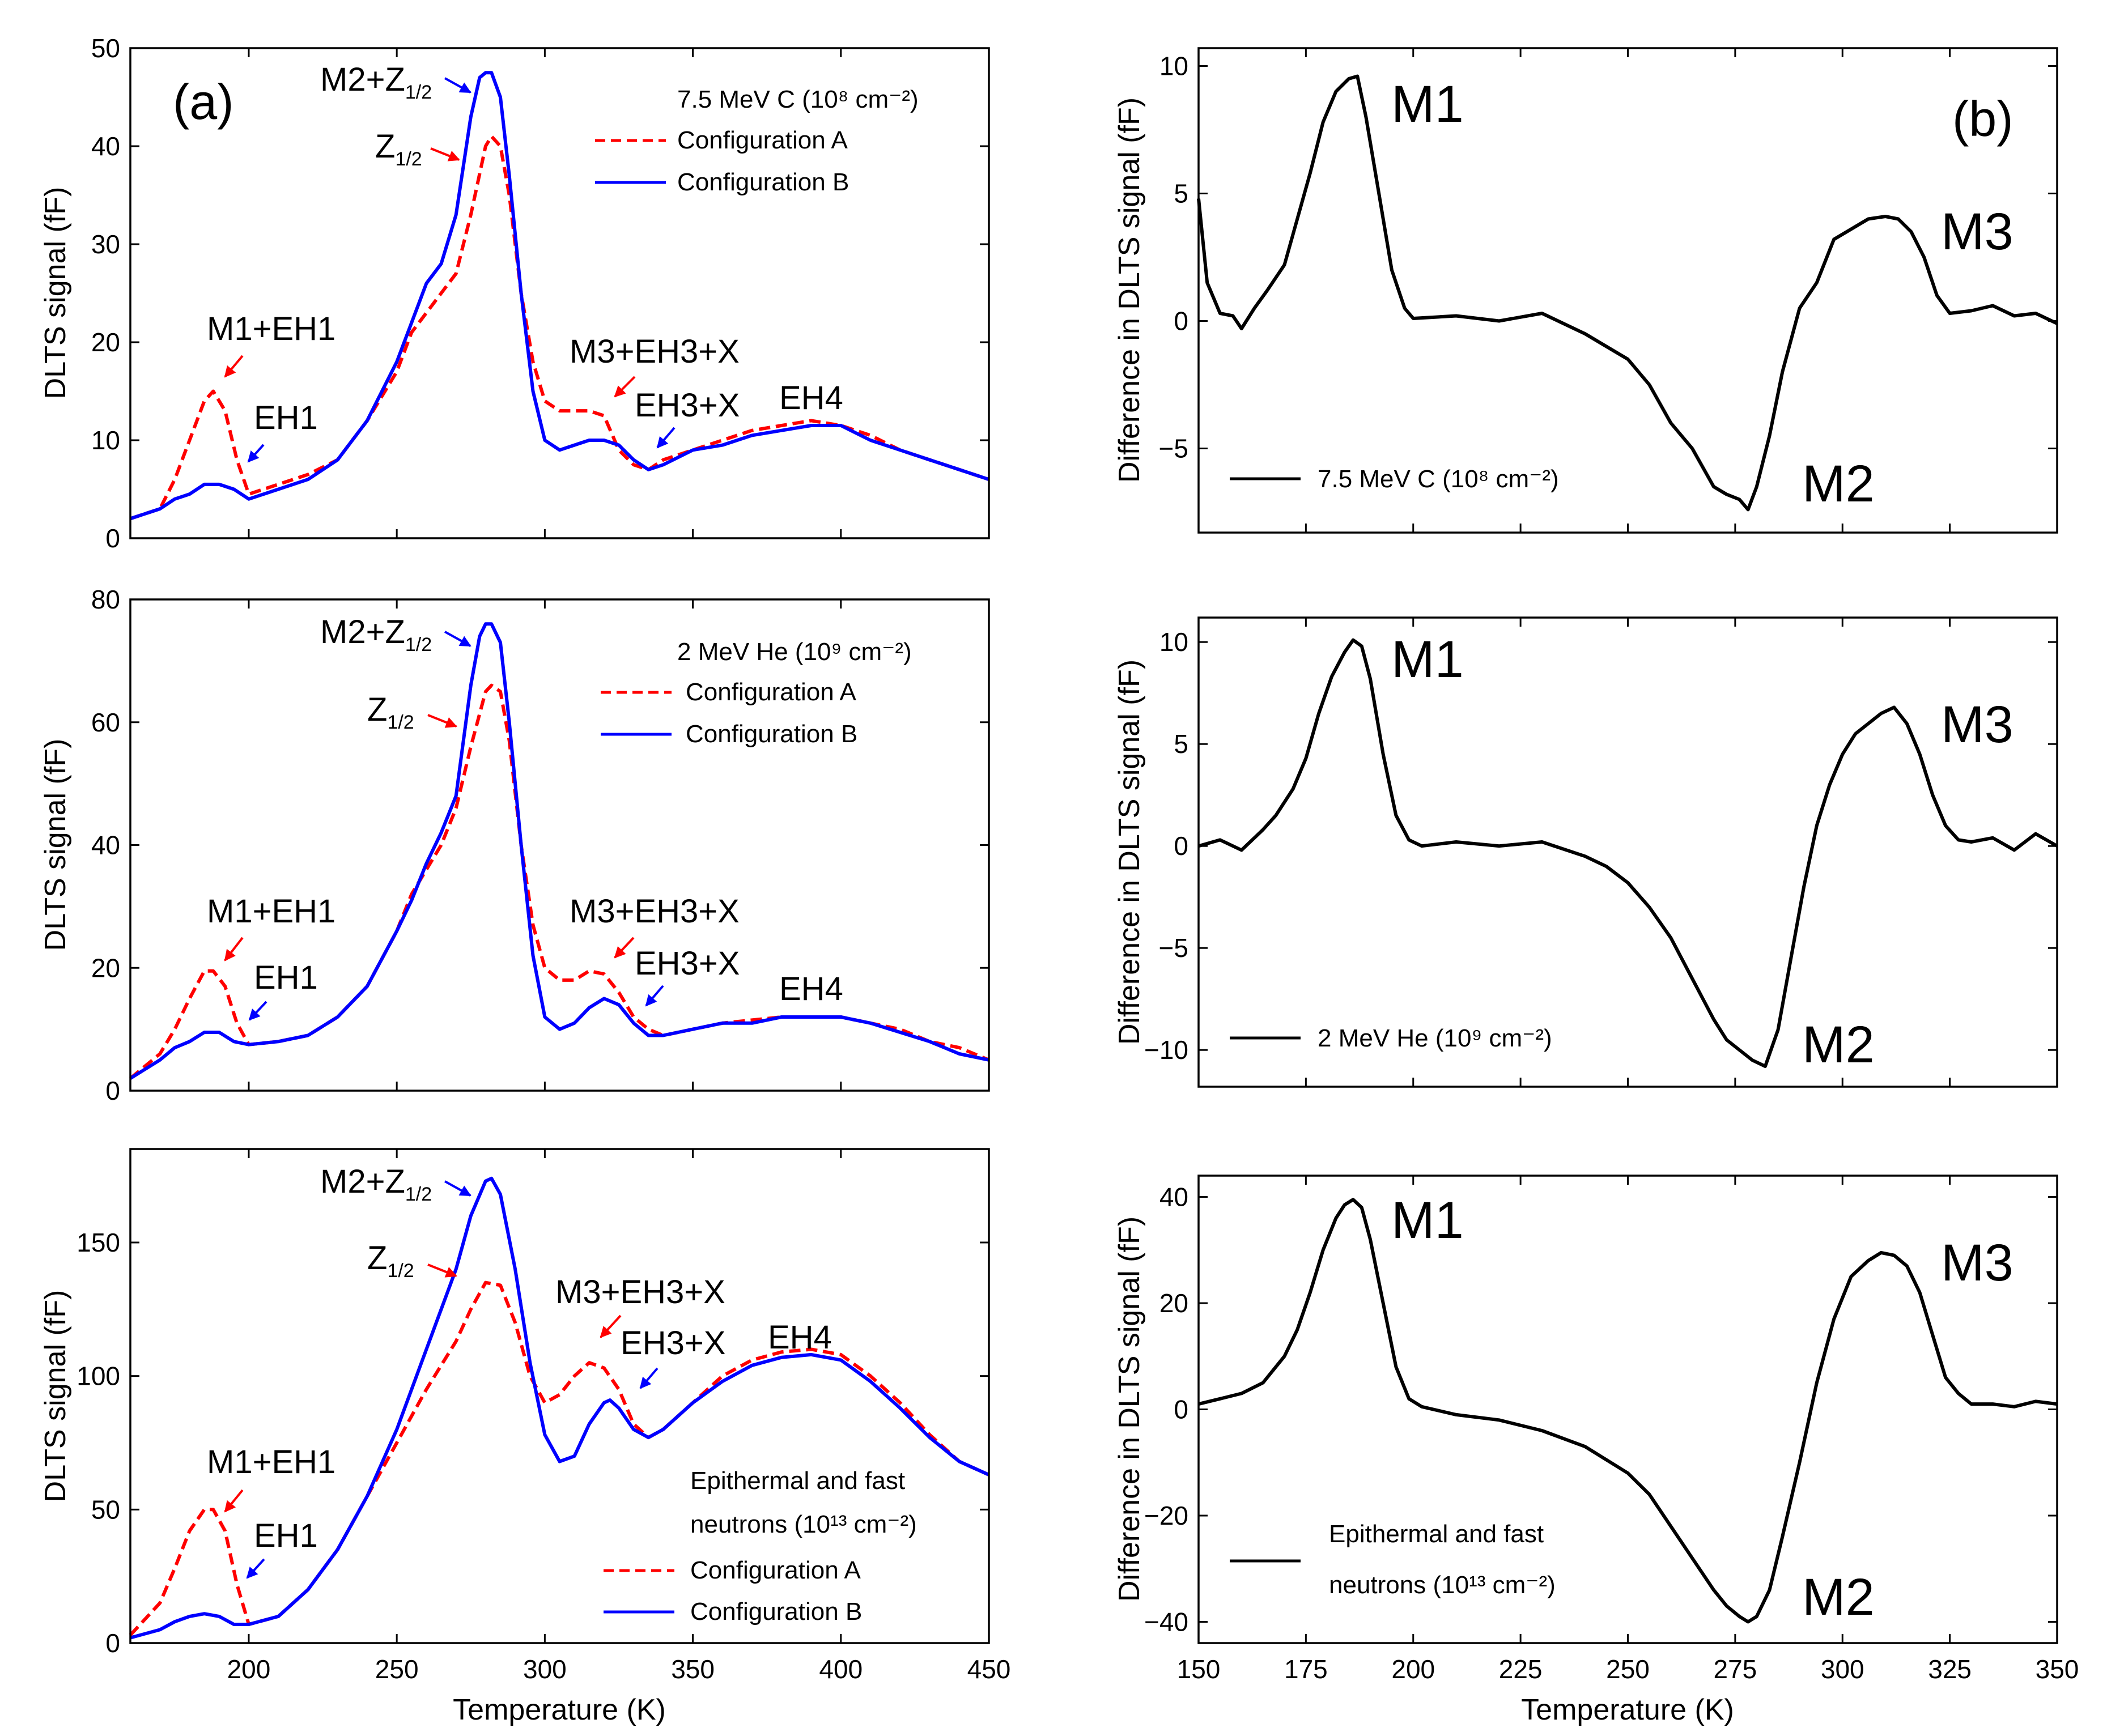 This screenshot has width=2107, height=1736. I want to click on chart-a2-frame, so click(559, 845).